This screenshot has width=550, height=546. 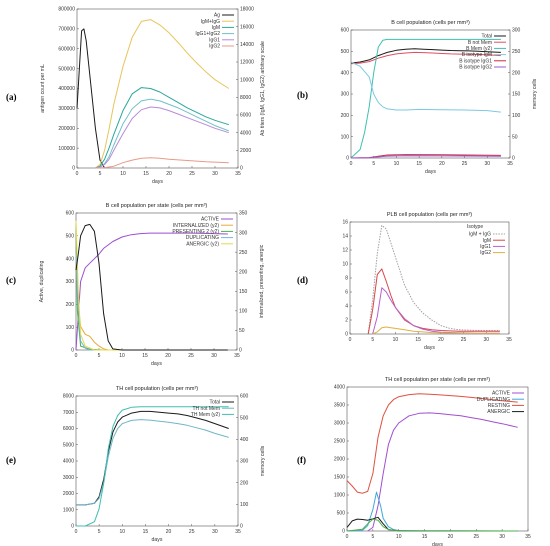 What do you see at coordinates (339, 442) in the screenshot?
I see `y-tick-label: 2500` at bounding box center [339, 442].